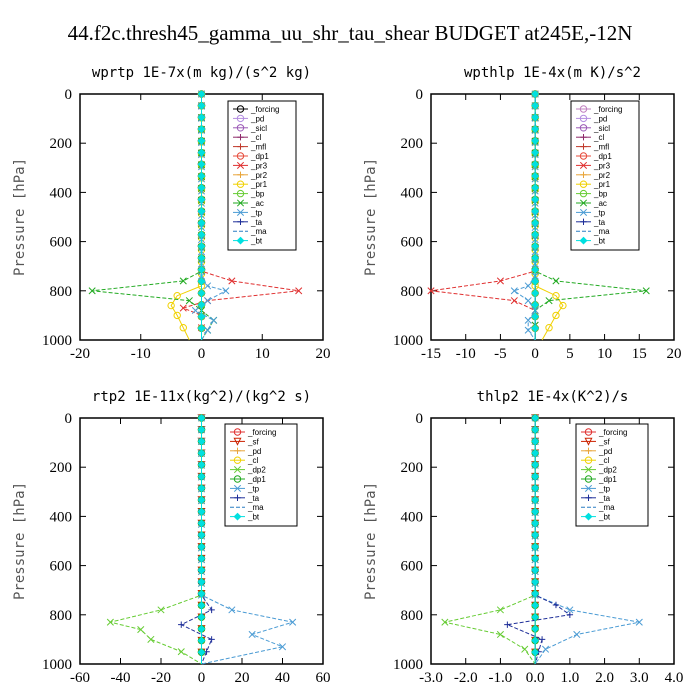 This screenshot has height=700, width=700. What do you see at coordinates (371, 541) in the screenshot?
I see `y-axis-label: Pressure [hPa]` at bounding box center [371, 541].